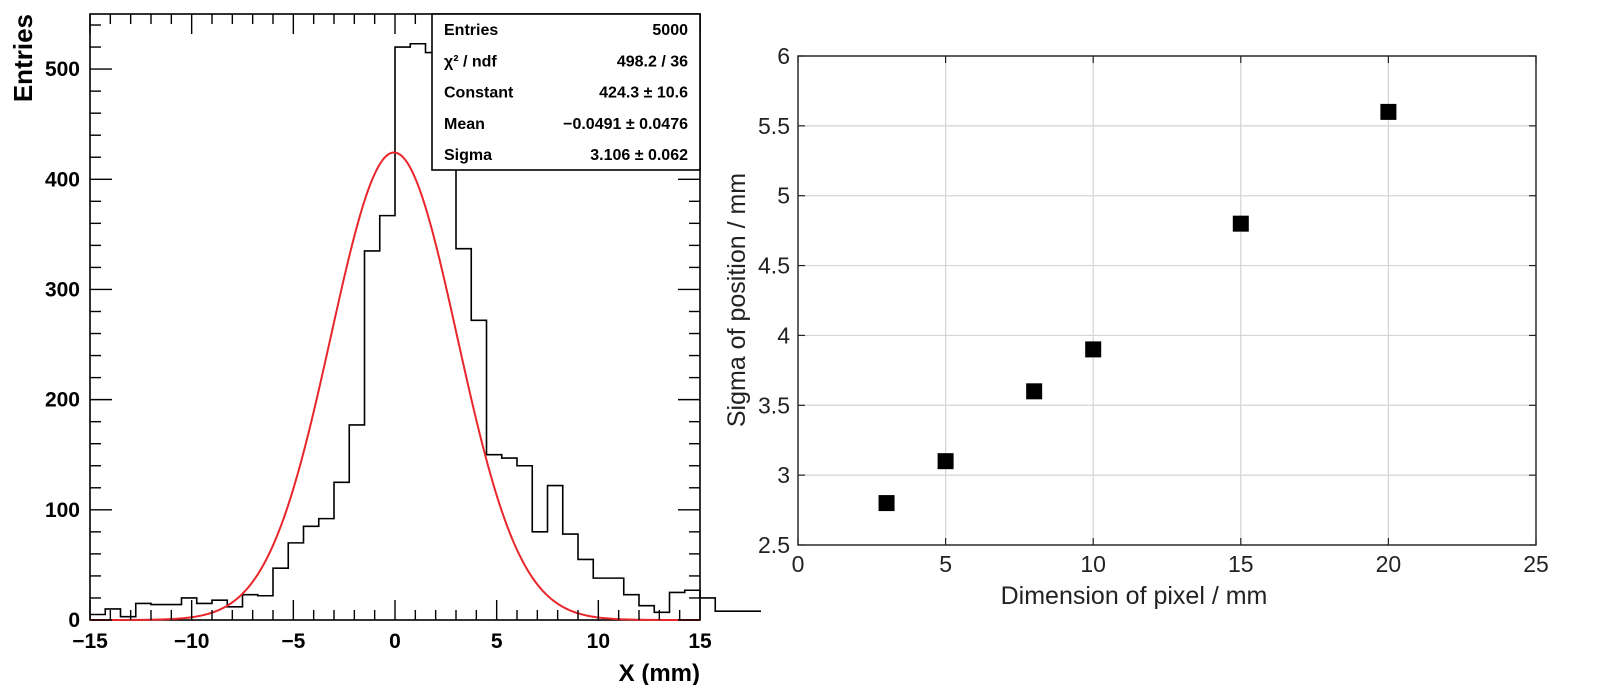 This screenshot has height=685, width=1614. Describe the element at coordinates (1389, 564) in the screenshot. I see `scatter-x-tick-label: 20` at that location.